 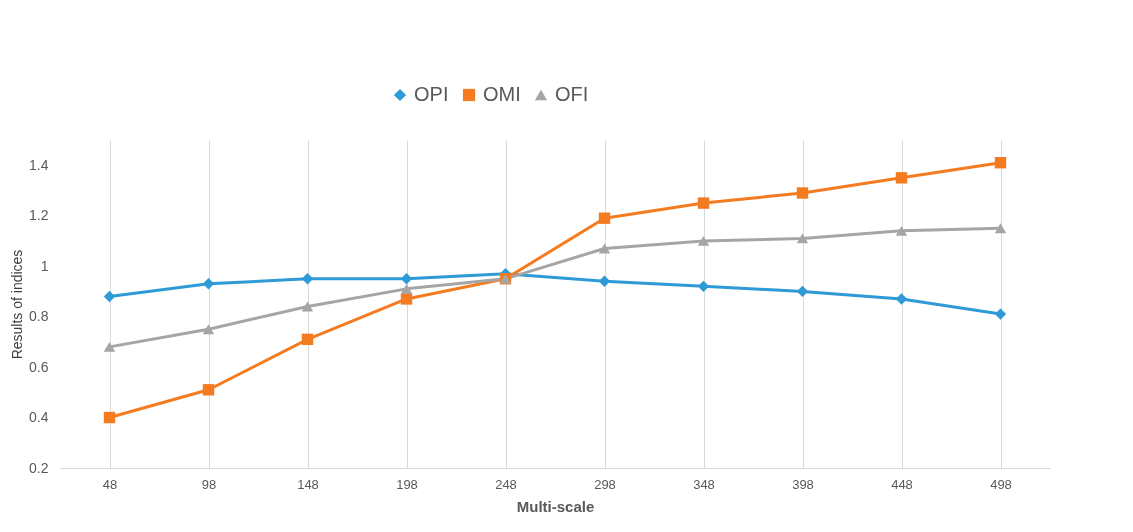 I want to click on y-tick-label: 0.8, so click(x=39, y=316).